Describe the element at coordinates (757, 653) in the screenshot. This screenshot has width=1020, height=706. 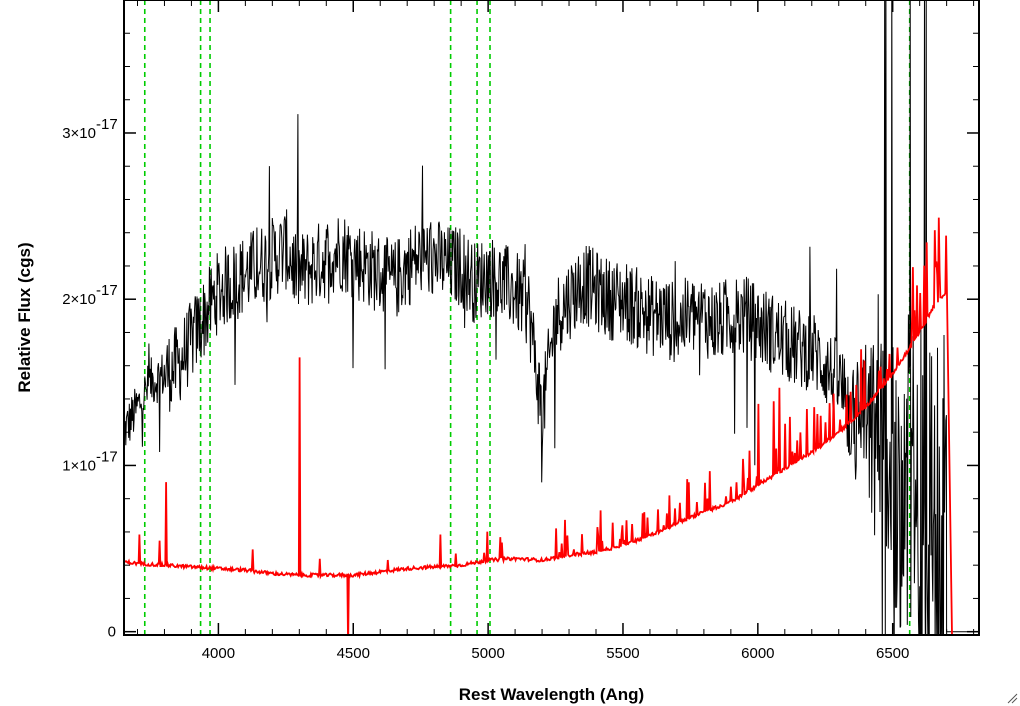
I see `x-tick-label: 6000` at that location.